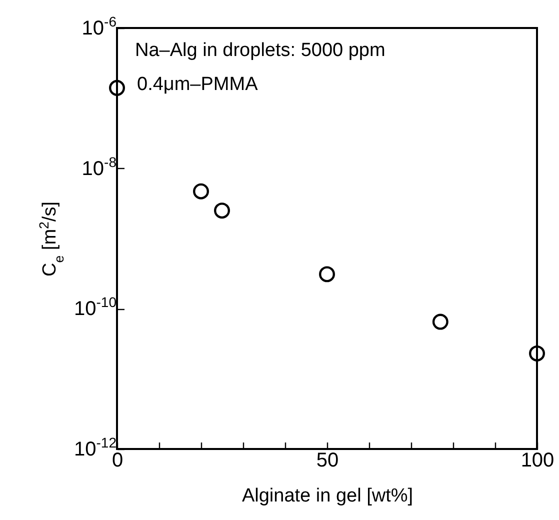 This screenshot has height=520, width=559. I want to click on y-tick-label: 10$^{-8}$, so click(99, 167).